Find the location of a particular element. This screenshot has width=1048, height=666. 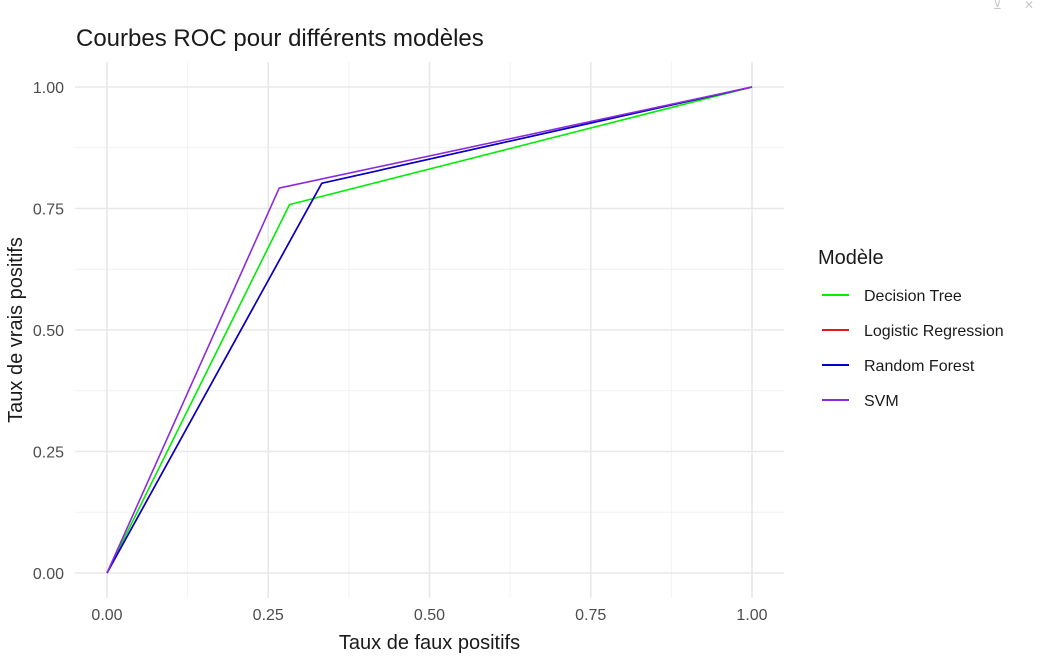

y-tick-label: 0.50 is located at coordinates (48, 331).